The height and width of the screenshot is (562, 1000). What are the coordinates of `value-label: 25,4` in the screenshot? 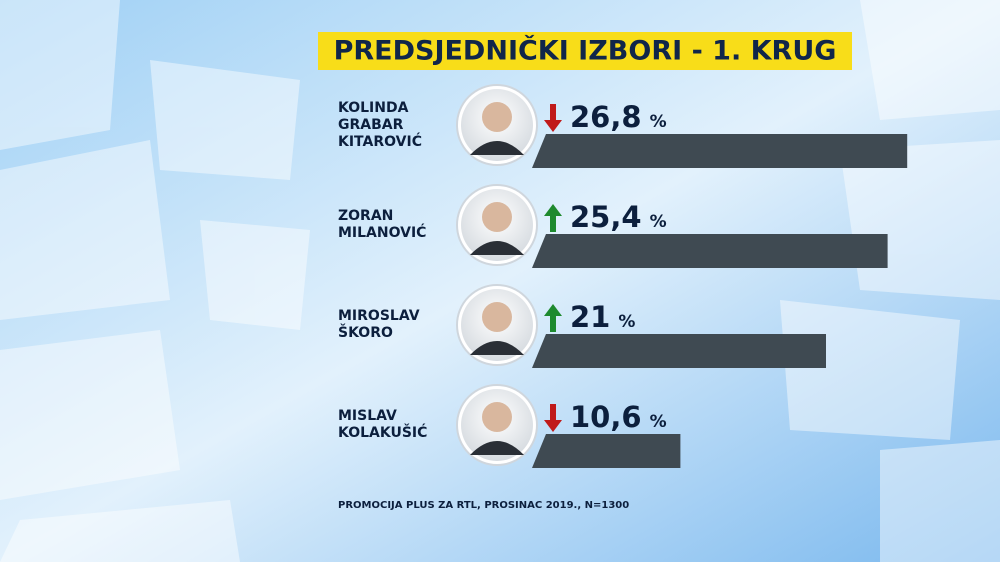 It's located at (606, 217).